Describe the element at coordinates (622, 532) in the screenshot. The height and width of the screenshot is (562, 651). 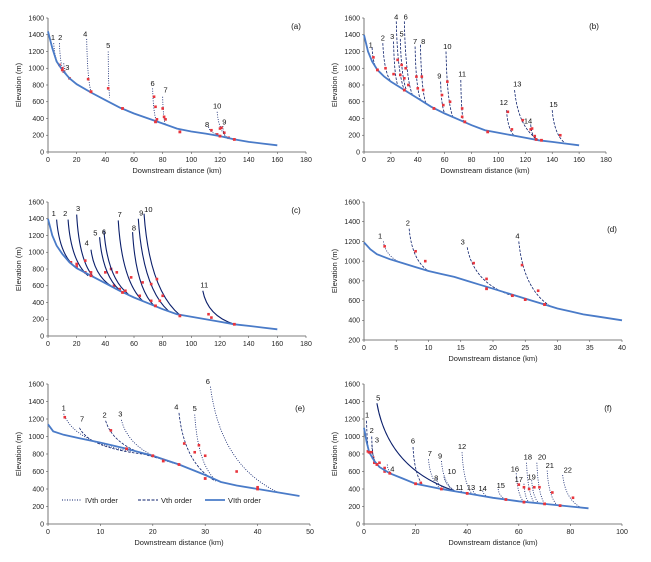
I see `x-tick-label: 100` at that location.